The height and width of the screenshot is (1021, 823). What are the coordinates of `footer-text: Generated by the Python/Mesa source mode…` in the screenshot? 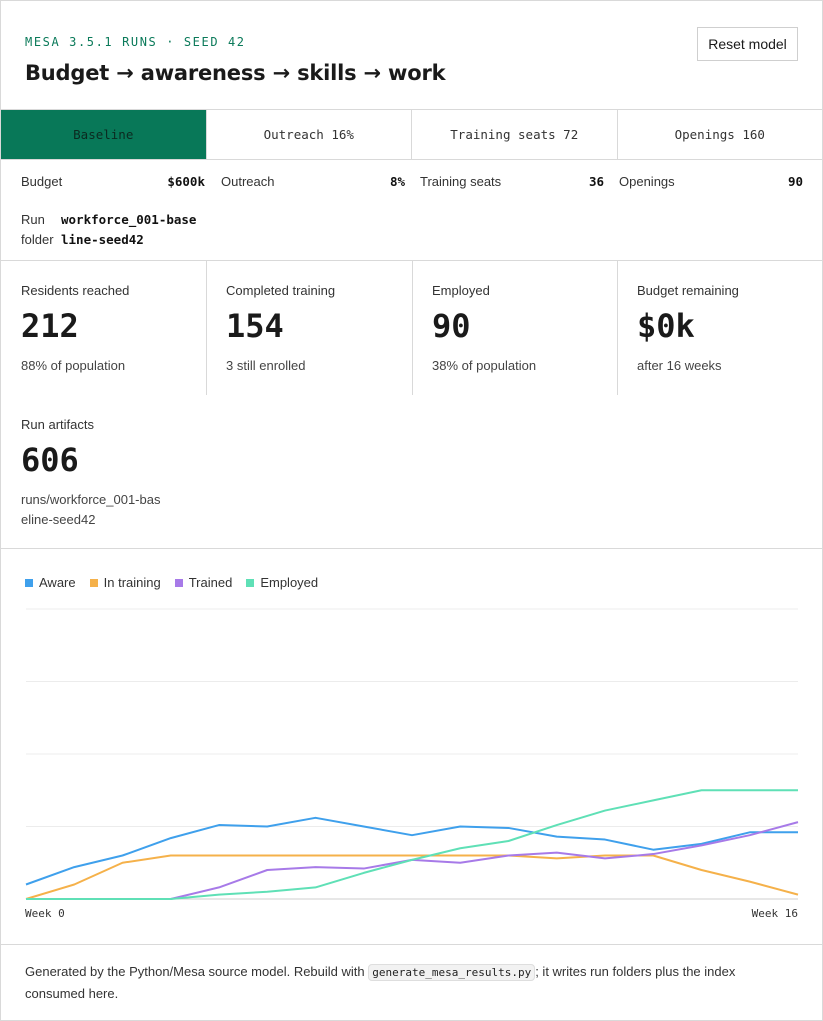 It's located at (197, 971).